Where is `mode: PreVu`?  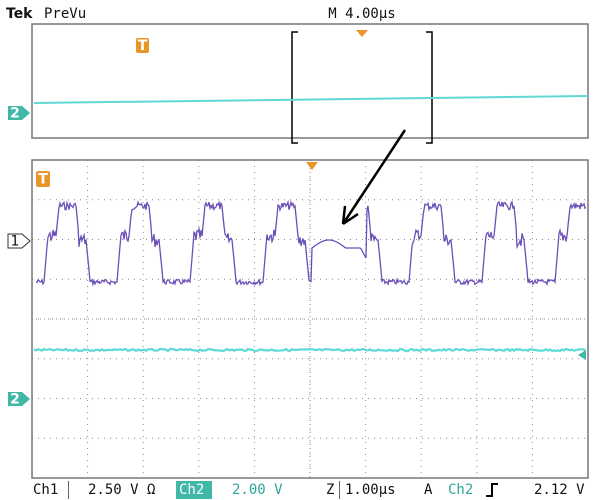 mode: PreVu is located at coordinates (65, 14).